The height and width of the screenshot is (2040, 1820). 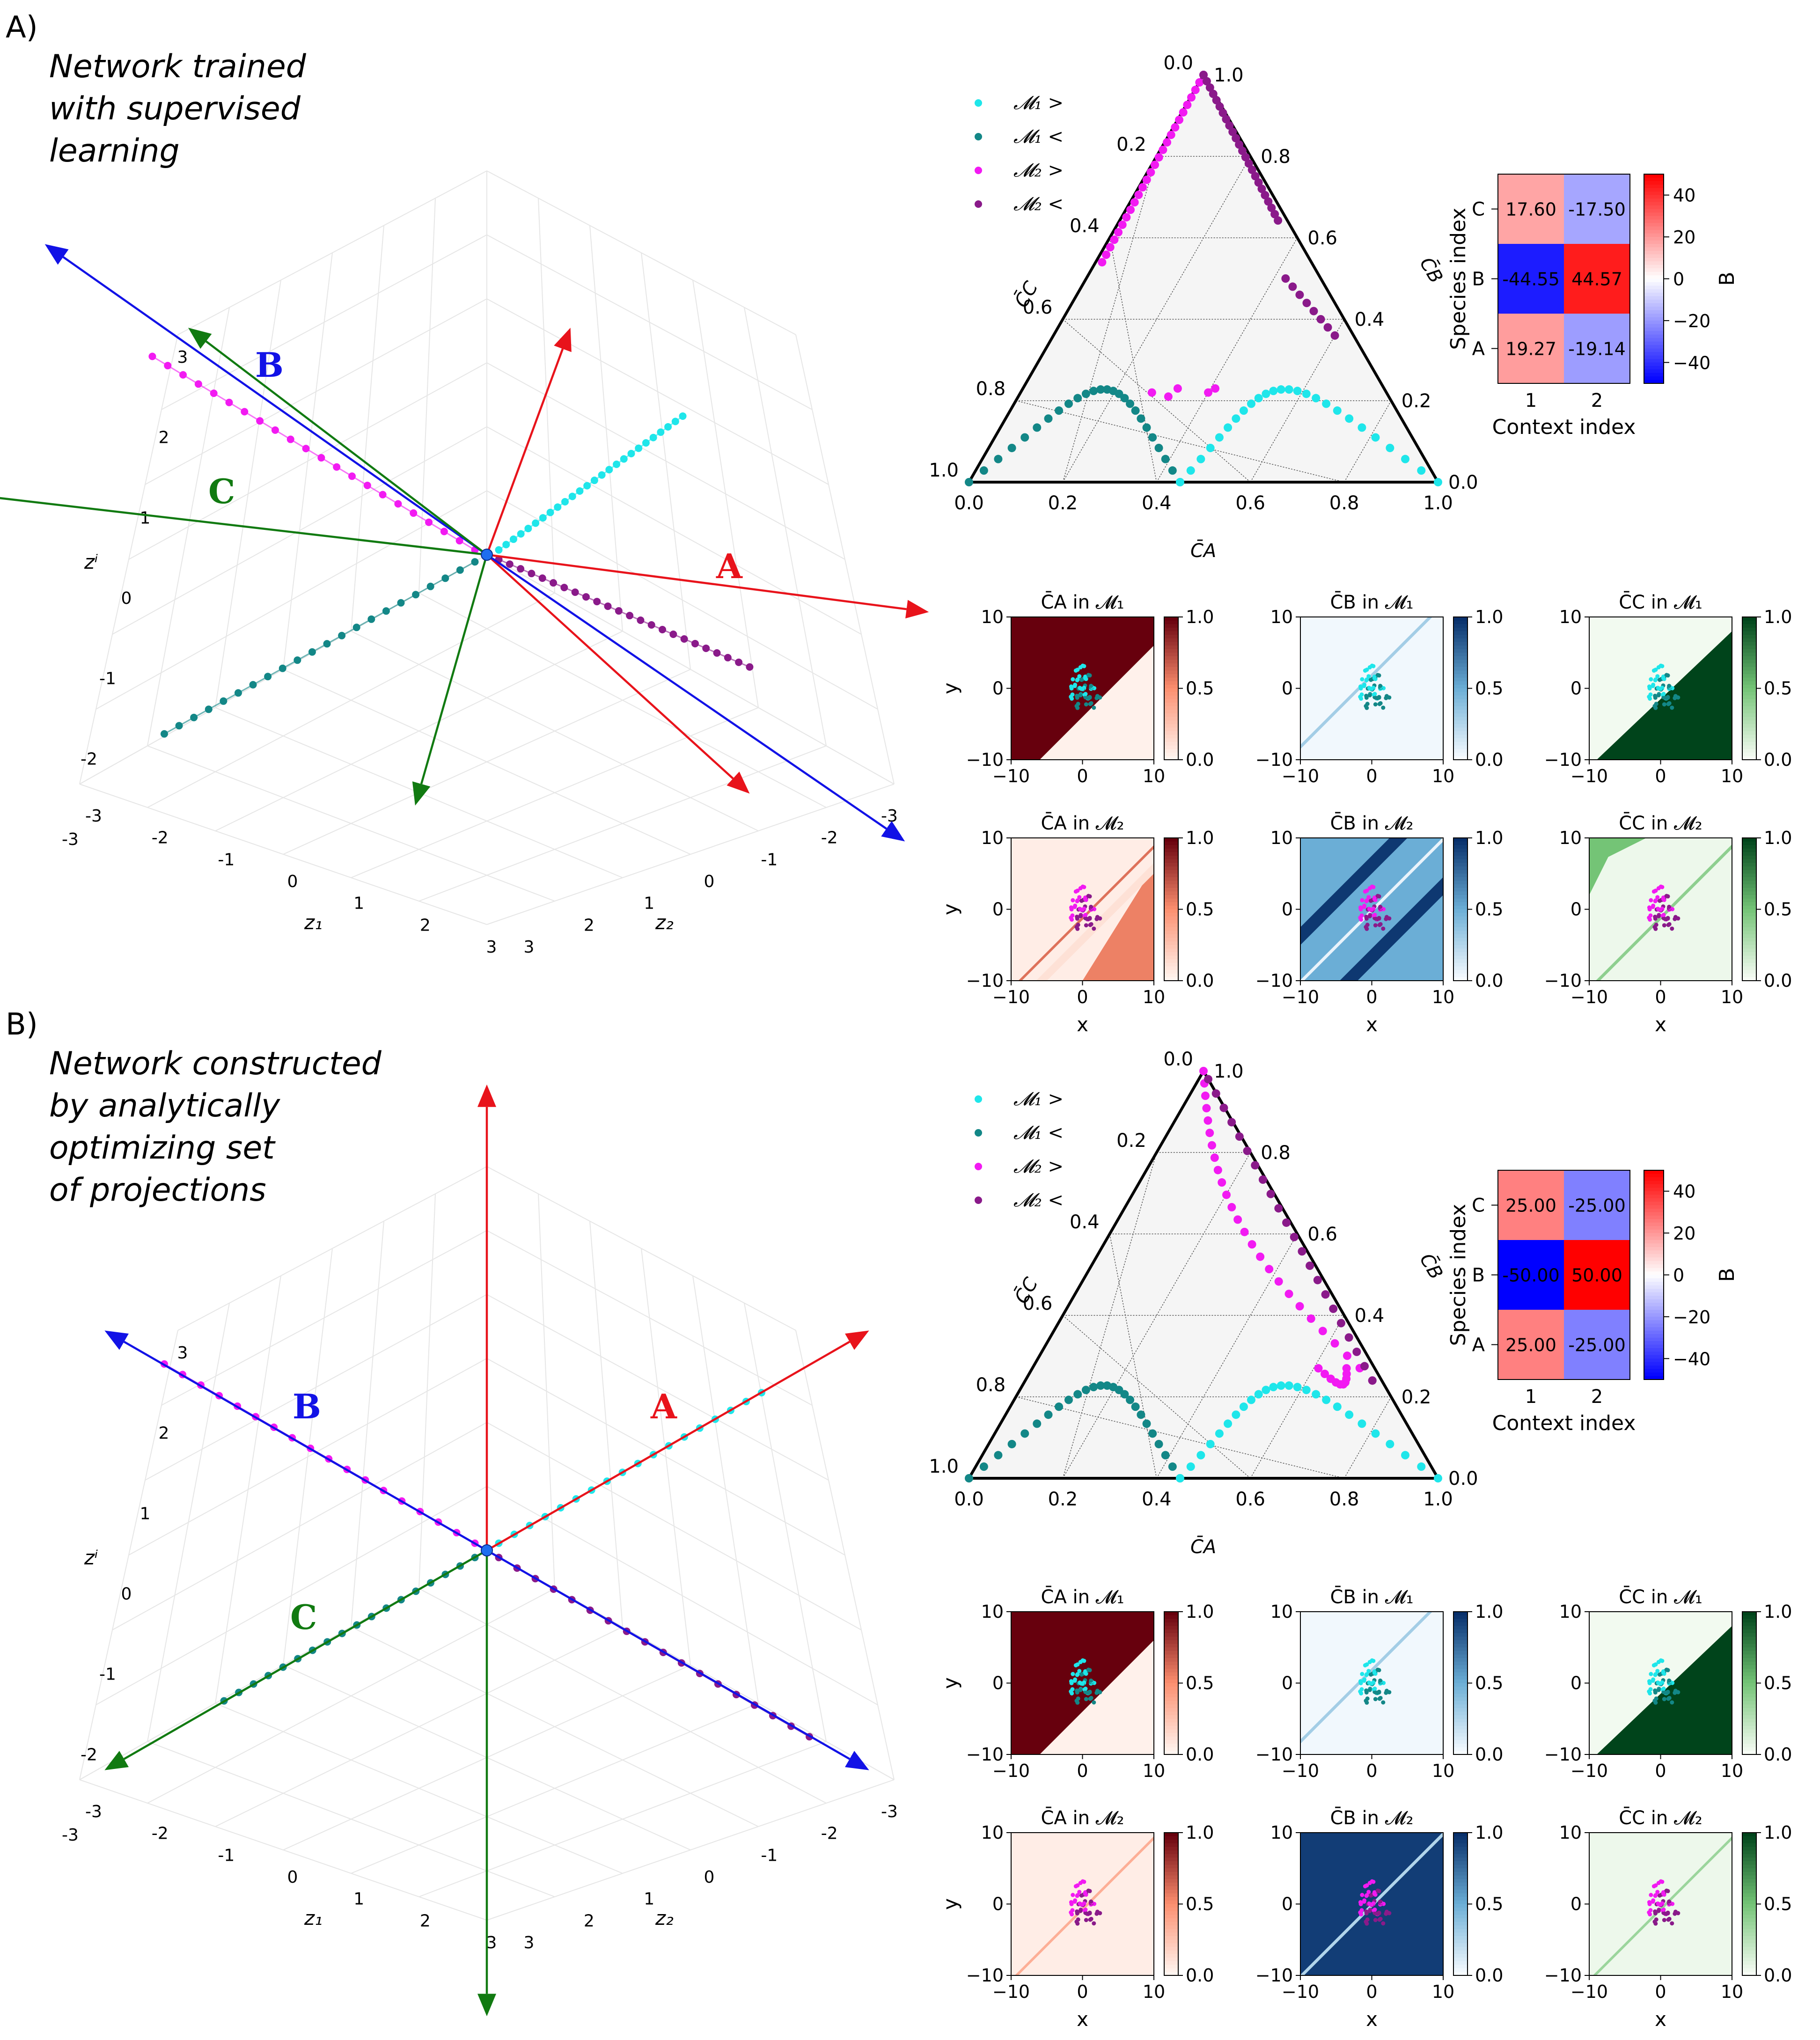 I want to click on ternary-a-tick: 0.2, so click(x=1063, y=503).